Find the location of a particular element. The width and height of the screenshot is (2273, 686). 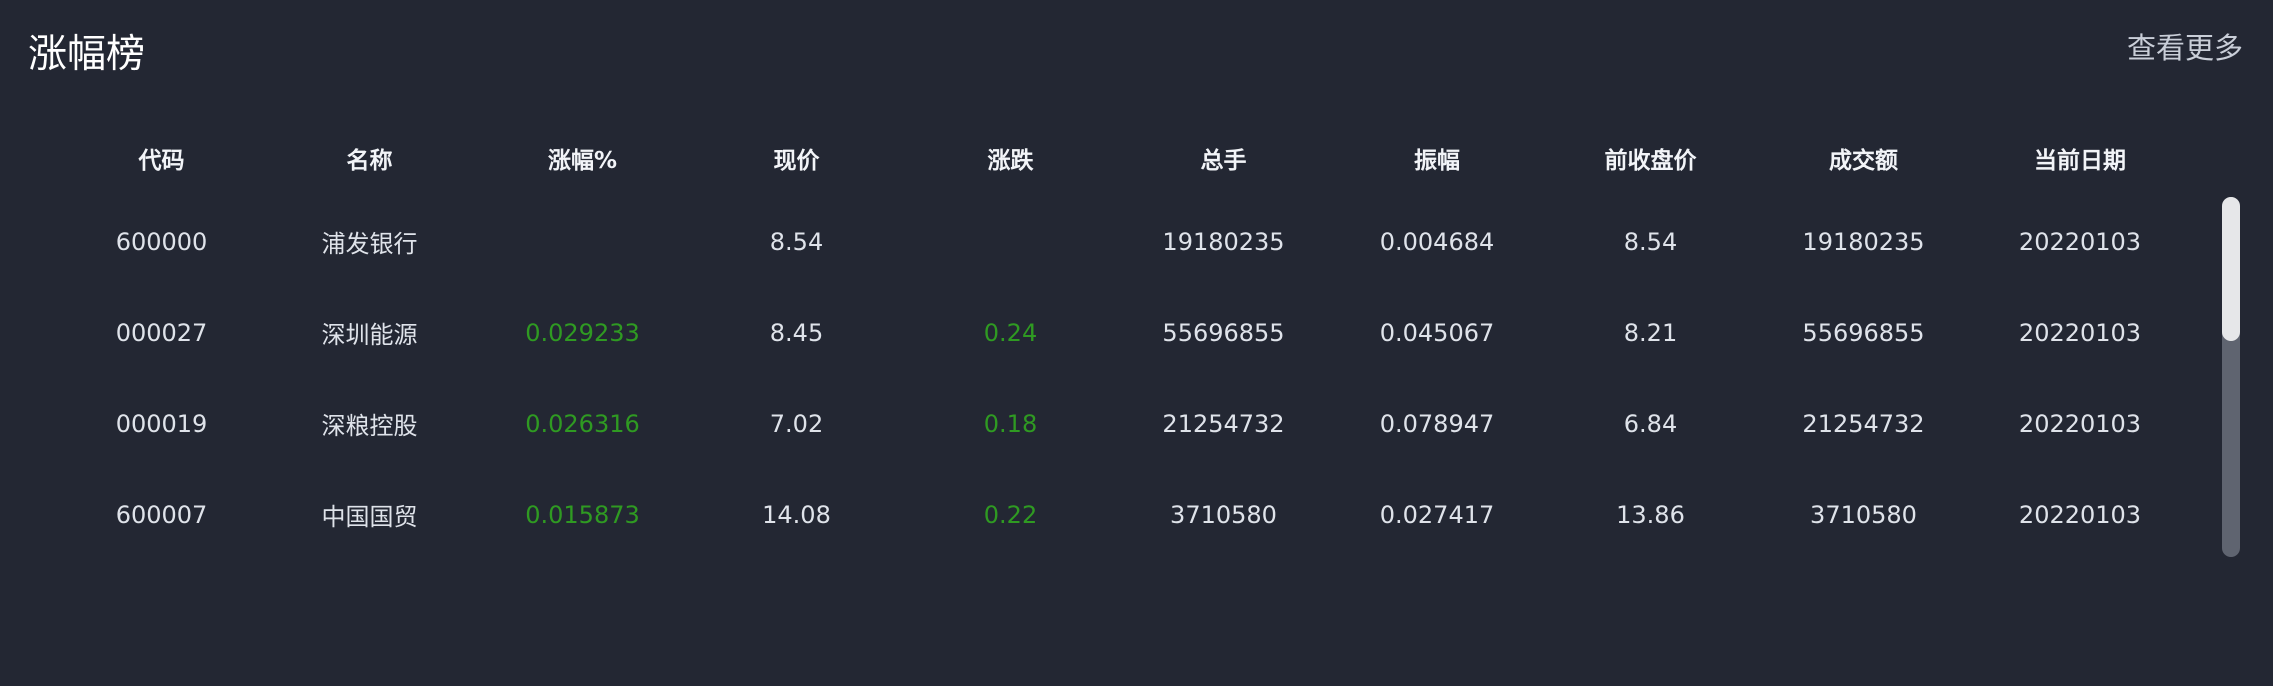

column-header-name: 名称 is located at coordinates (369, 161).